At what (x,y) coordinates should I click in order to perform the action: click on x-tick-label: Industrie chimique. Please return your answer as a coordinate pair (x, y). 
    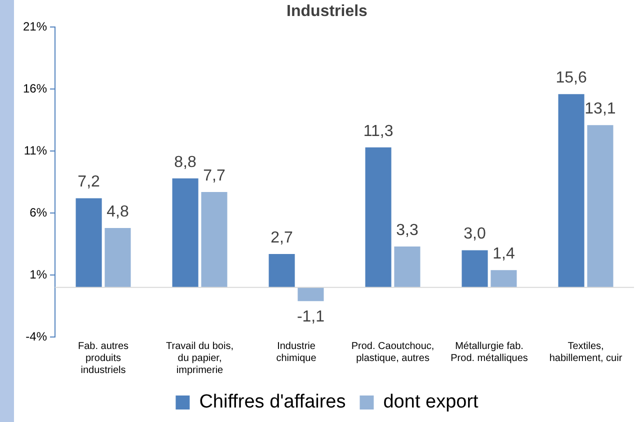
    Looking at the image, I should click on (296, 352).